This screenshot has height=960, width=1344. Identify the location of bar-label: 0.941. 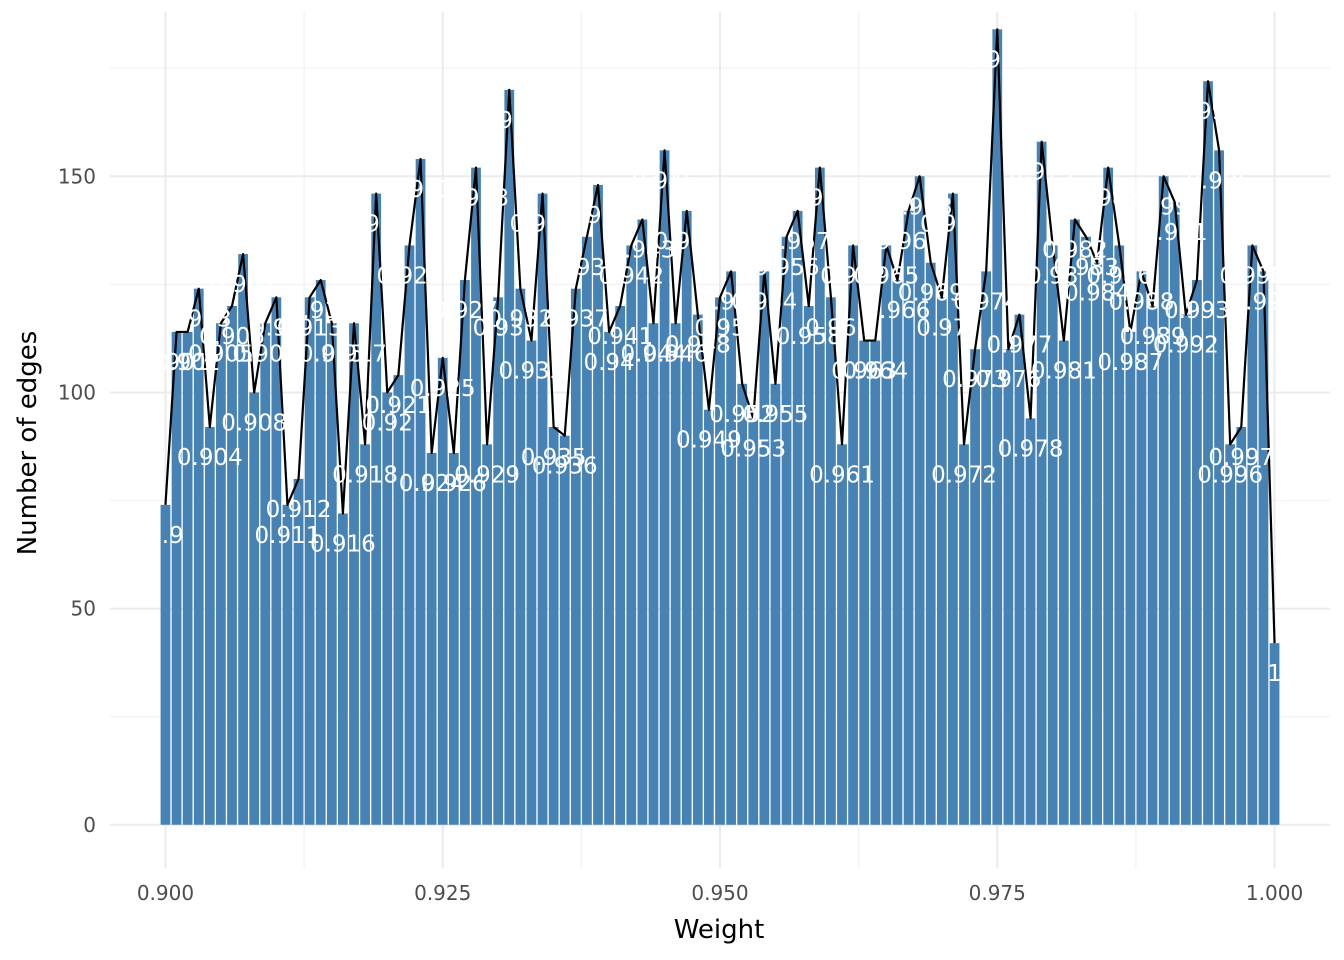
(620, 337).